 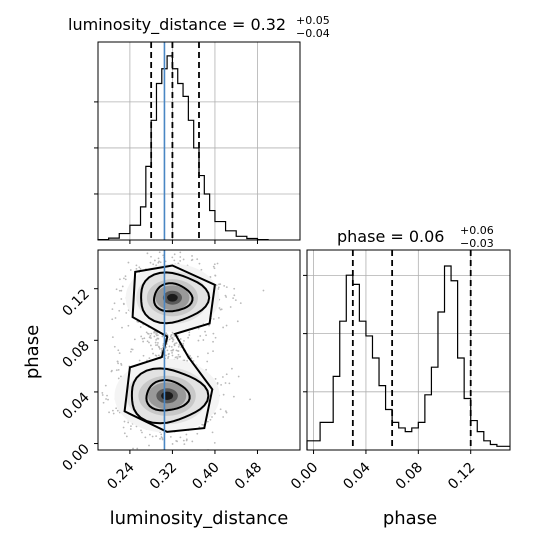 I want to click on y-tick-label: 0.04, so click(x=75, y=405).